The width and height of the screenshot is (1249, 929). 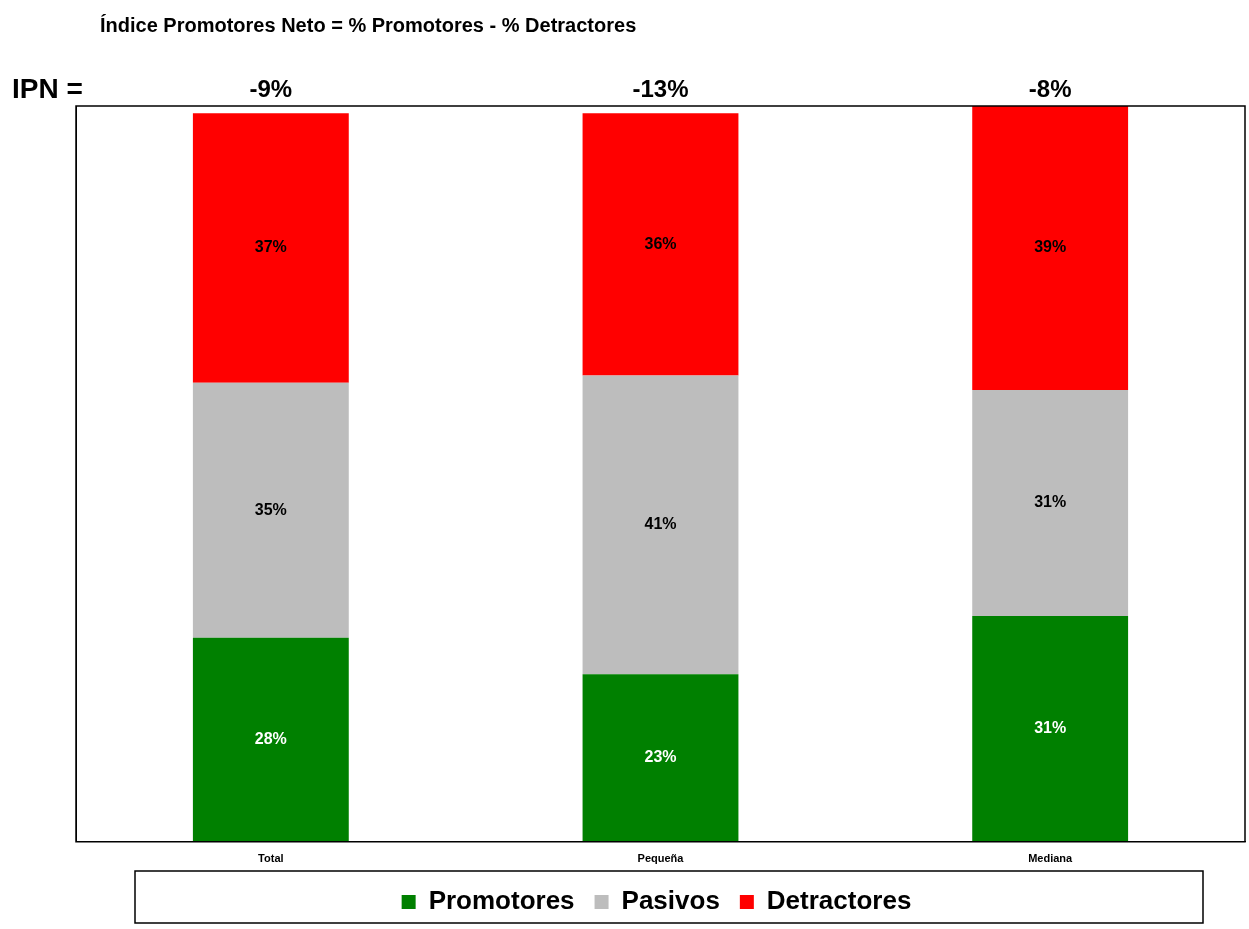 What do you see at coordinates (501, 900) in the screenshot?
I see `legend-label: Promotores` at bounding box center [501, 900].